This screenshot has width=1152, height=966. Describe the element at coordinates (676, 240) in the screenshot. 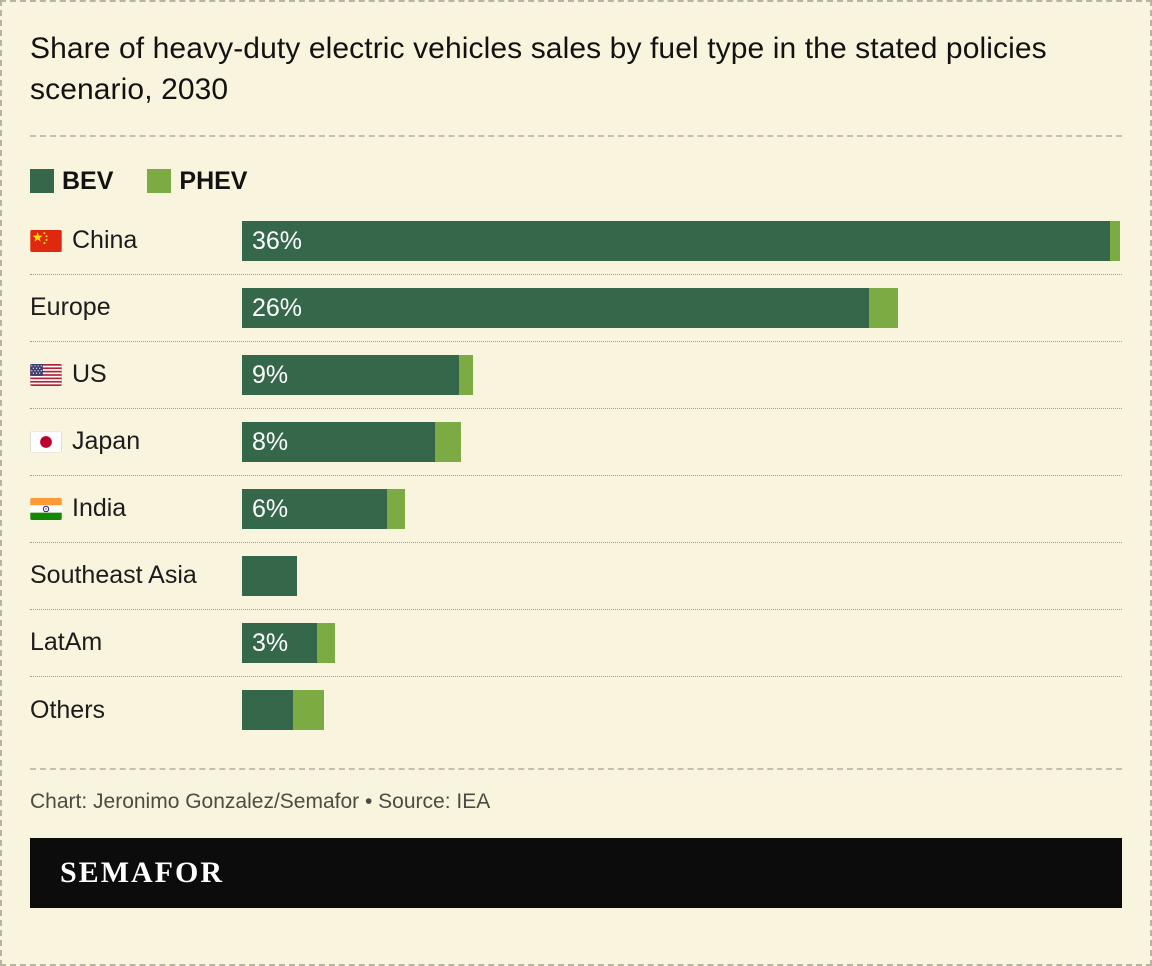

I see `bev-bar-segment: 36%` at that location.